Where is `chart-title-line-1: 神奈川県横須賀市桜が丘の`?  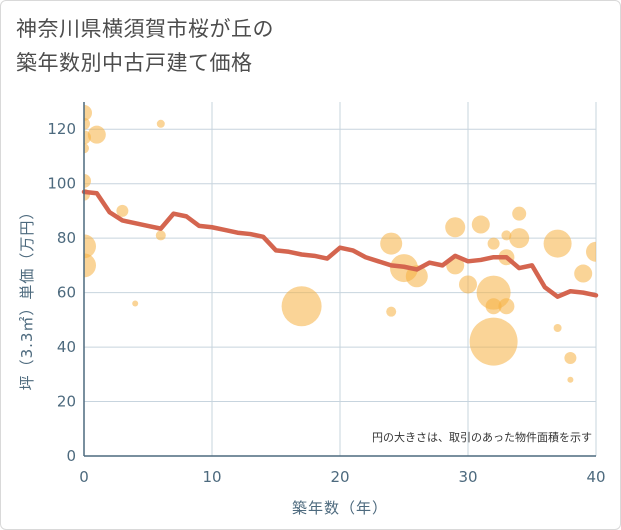
chart-title-line-1: 神奈川県横須賀市桜が丘の is located at coordinates (145, 29).